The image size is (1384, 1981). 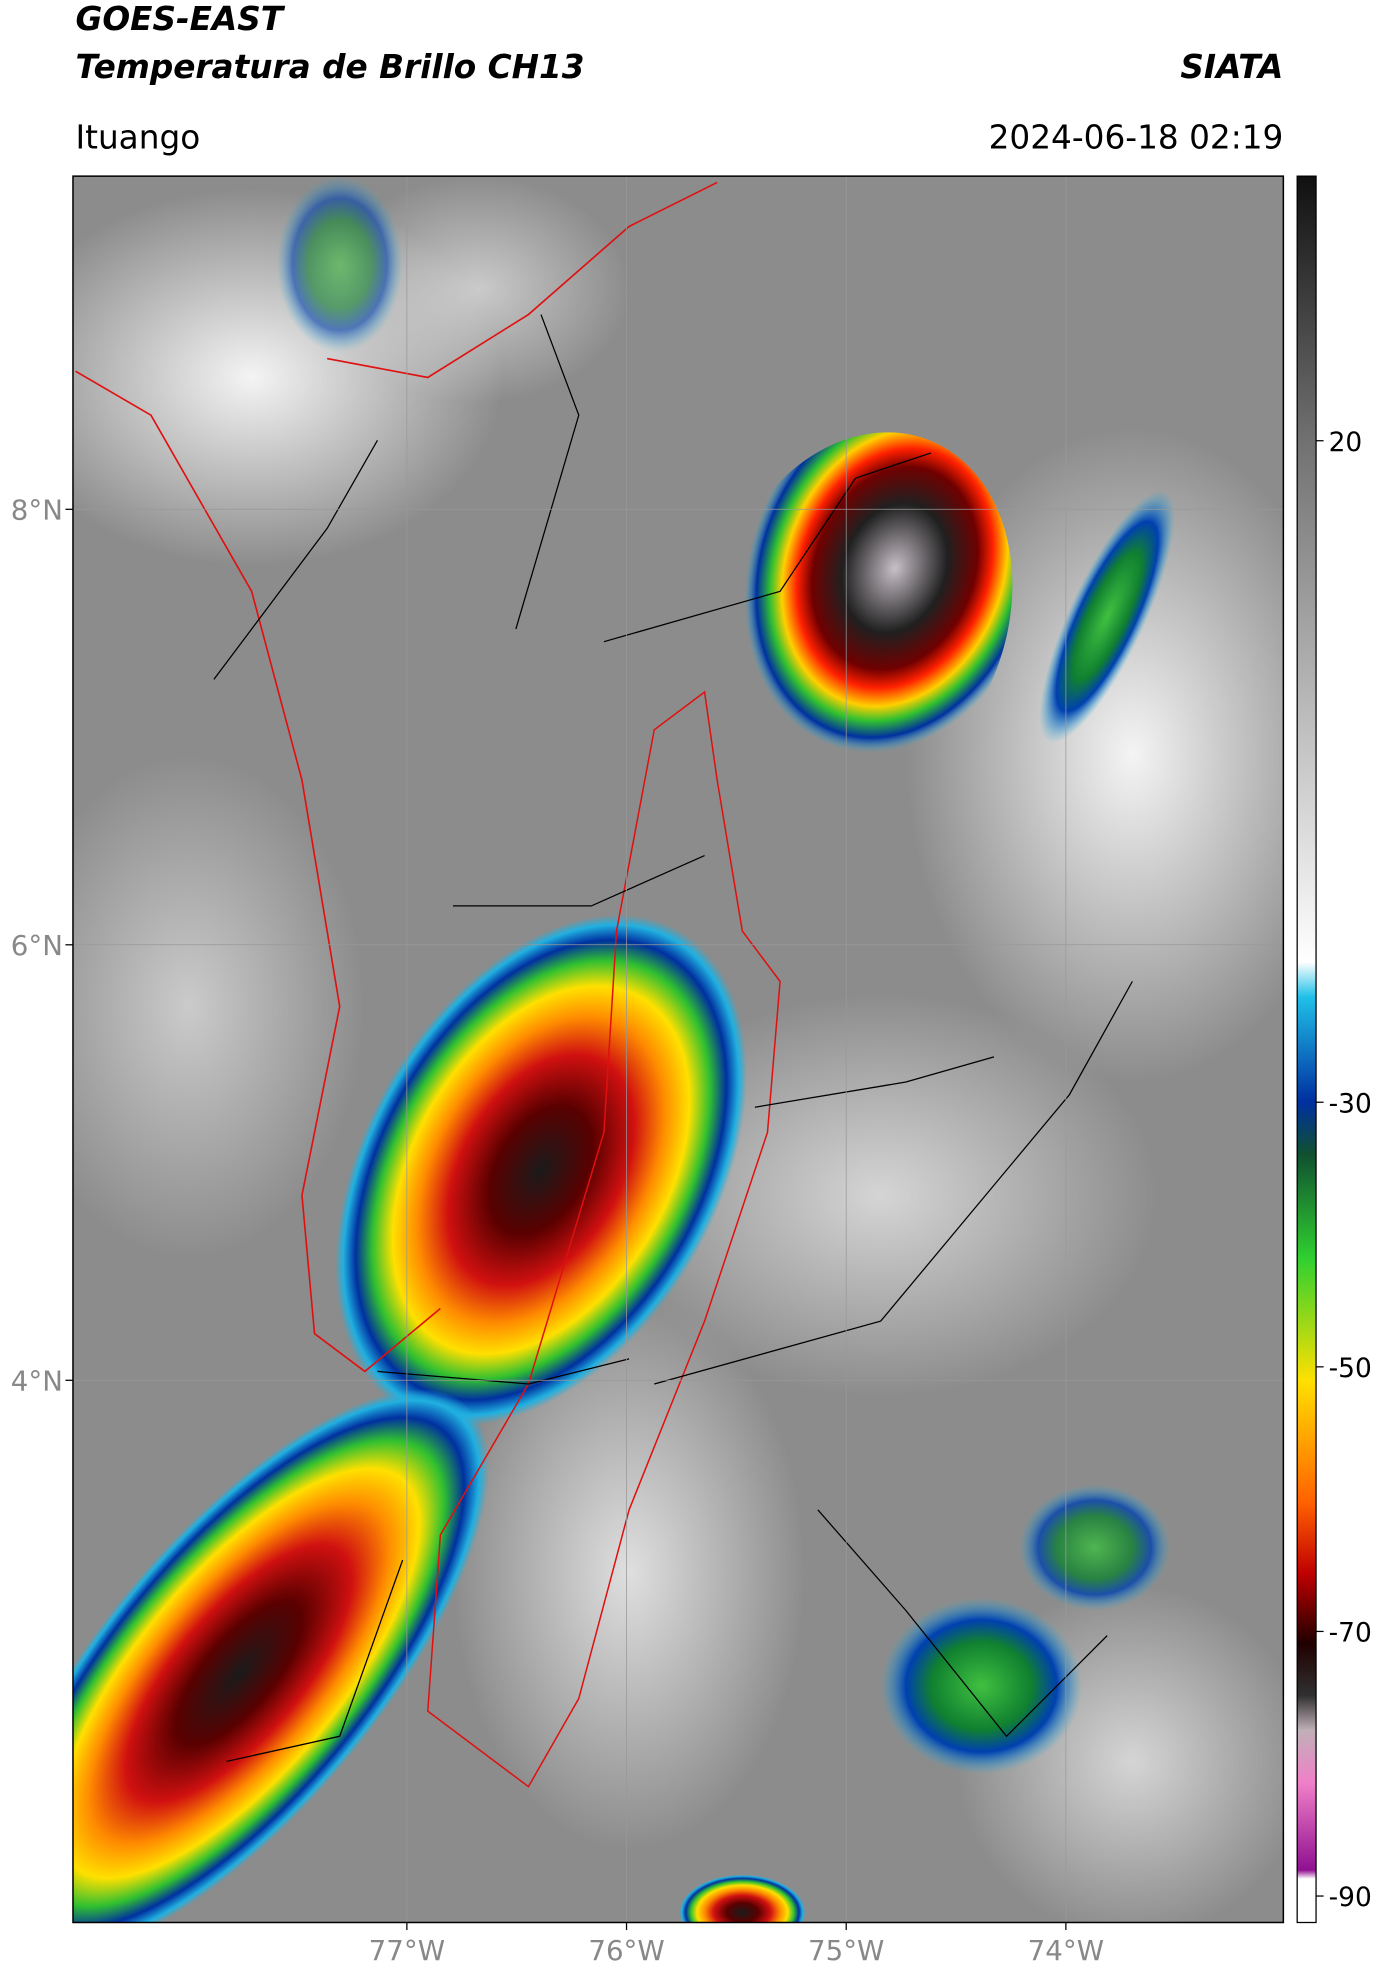 I want to click on colorbar, so click(x=1306, y=1049).